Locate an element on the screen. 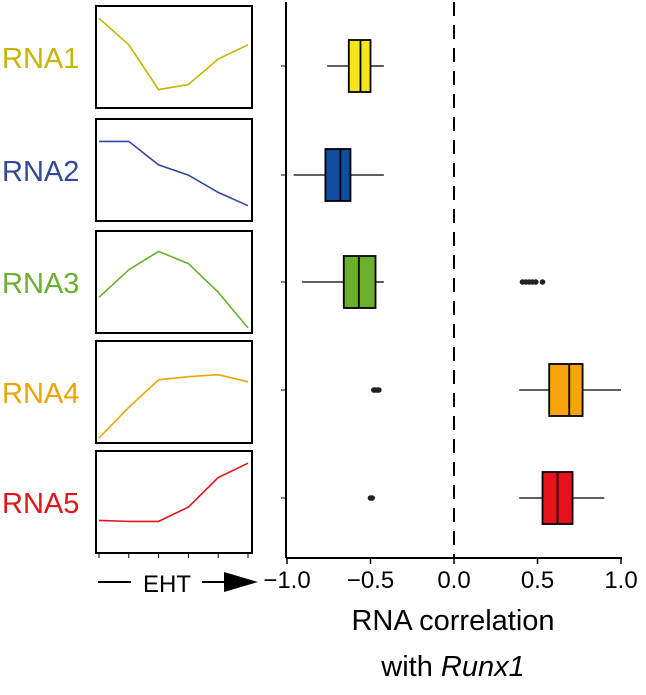  box-RNA5 is located at coordinates (443, 498).